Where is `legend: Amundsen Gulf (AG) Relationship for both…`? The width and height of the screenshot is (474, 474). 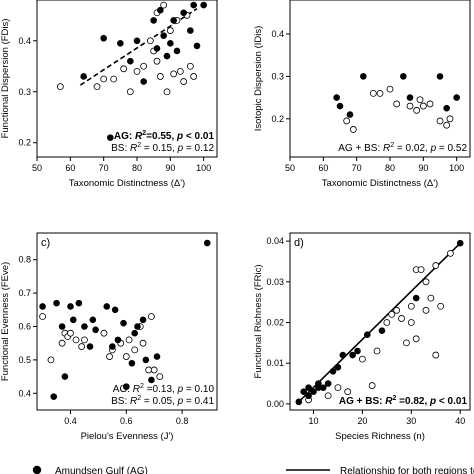 legend: Amundsen Gulf (AG) Relationship for both… is located at coordinates (253, 469).